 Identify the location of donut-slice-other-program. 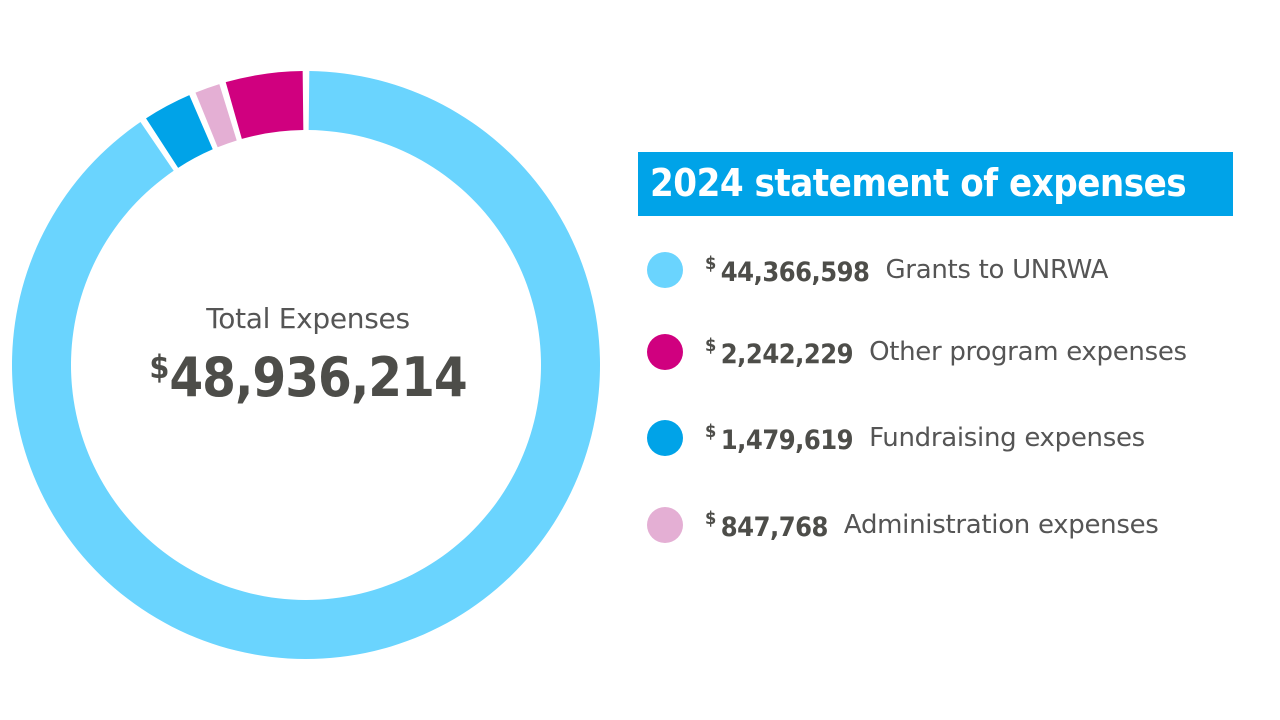
(264, 105).